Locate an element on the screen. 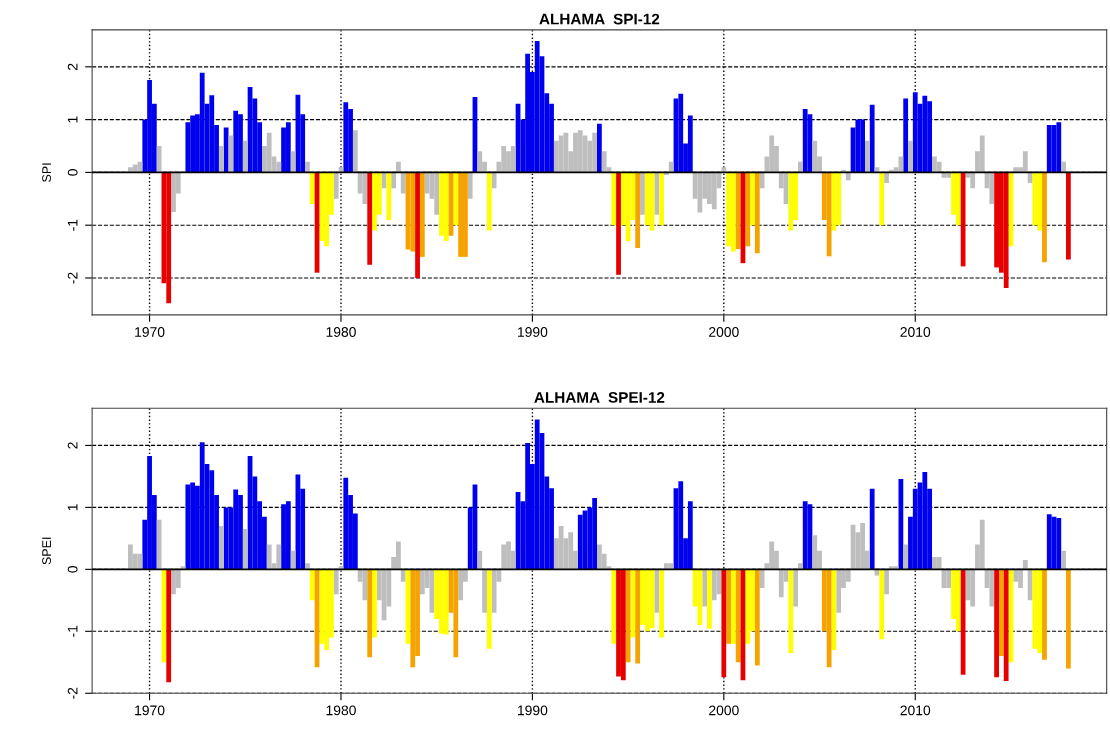  y-tick-label: -2 is located at coordinates (72, 693).